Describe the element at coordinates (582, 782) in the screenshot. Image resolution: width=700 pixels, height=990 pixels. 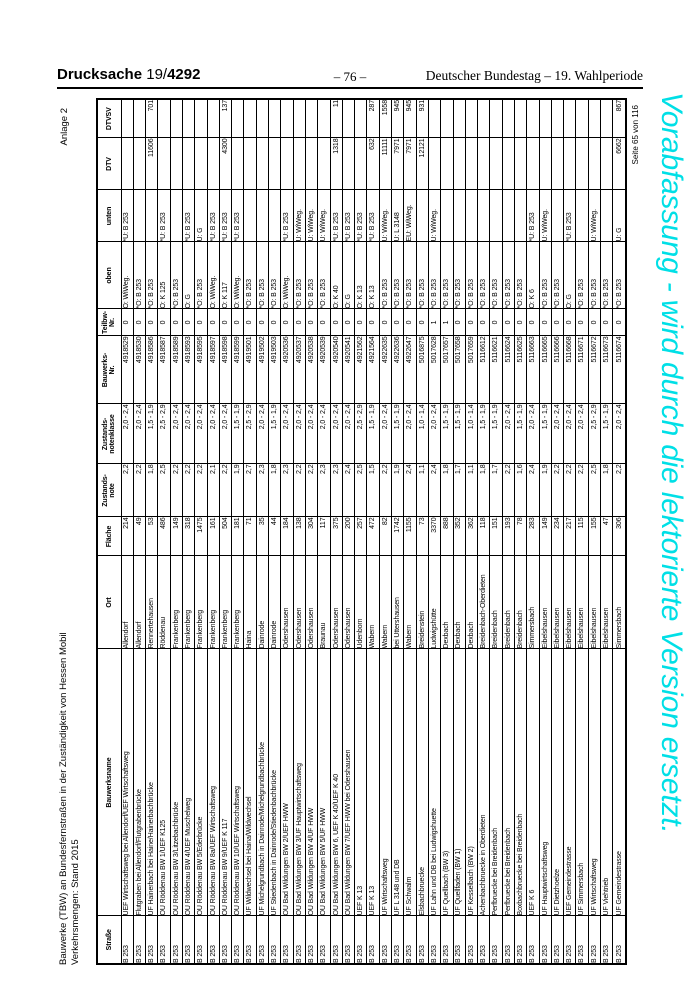
I see `table-cell: UF Simmersbach` at that location.